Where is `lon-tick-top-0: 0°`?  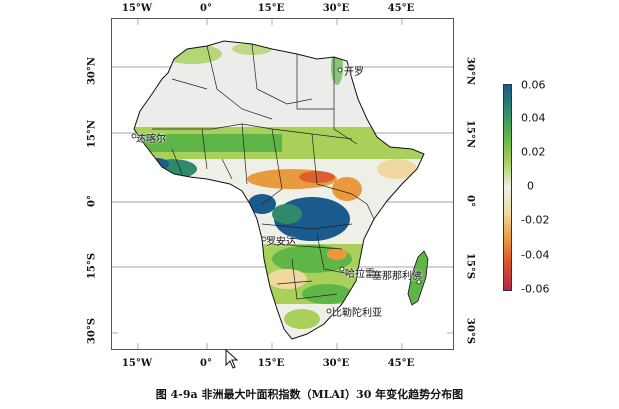
lon-tick-top-0: 0° is located at coordinates (206, 8).